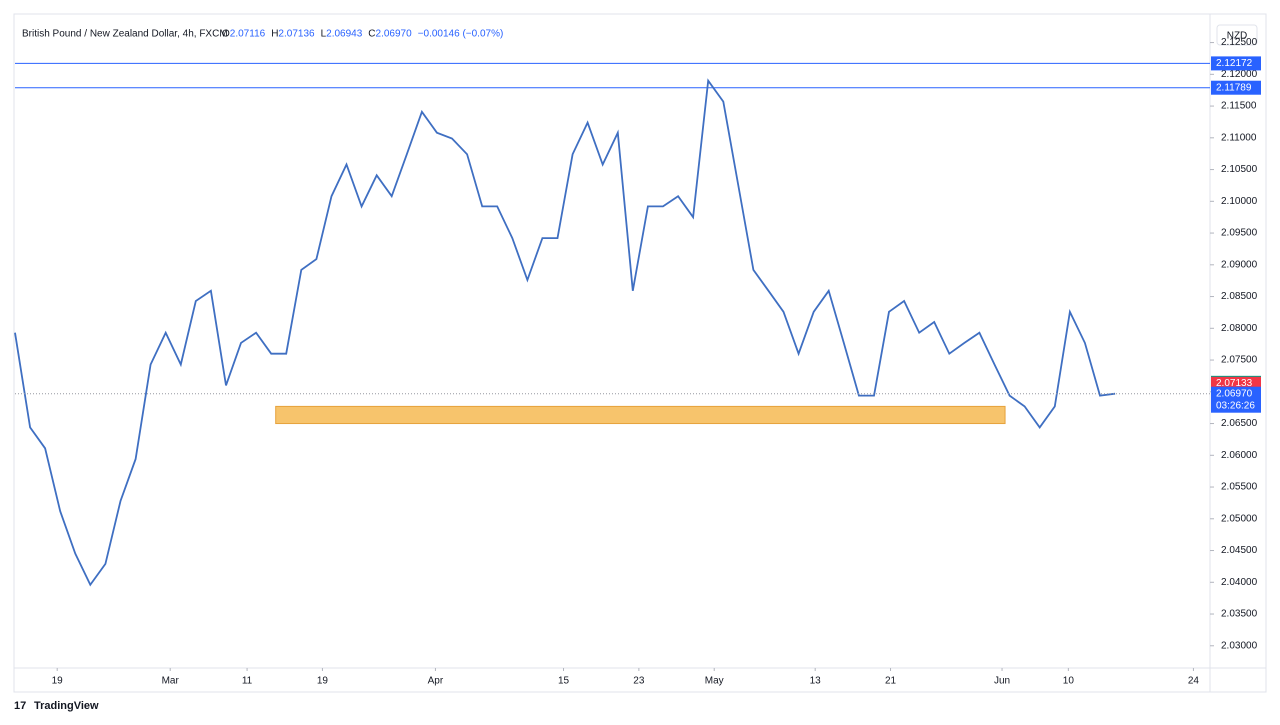 The image size is (1280, 725). Describe the element at coordinates (1239, 518) in the screenshot. I see `y-tick-label: 2.05000` at that location.